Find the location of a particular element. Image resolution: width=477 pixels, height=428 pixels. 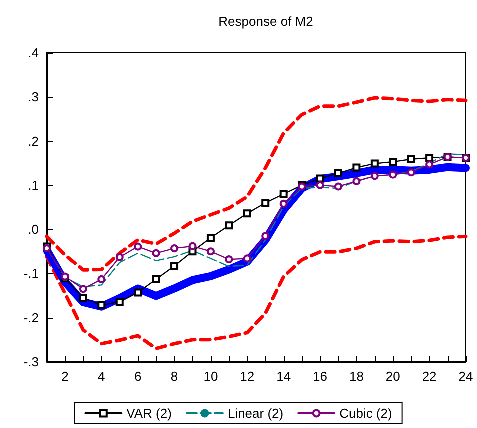

y-tick-label: .0 is located at coordinates (33, 230).